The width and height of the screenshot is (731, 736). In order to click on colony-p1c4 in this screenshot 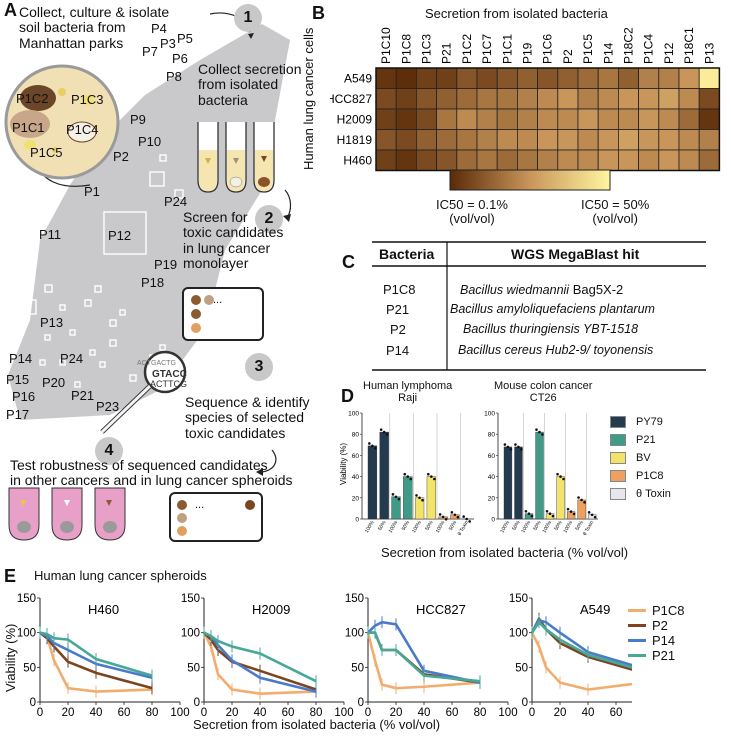, I will do `click(82, 132)`.